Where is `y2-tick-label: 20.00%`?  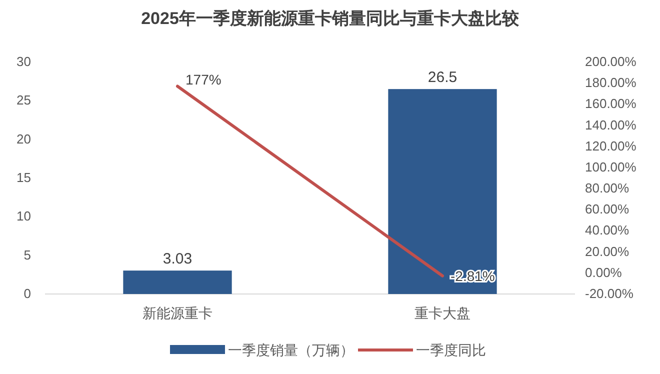
y2-tick-label: 20.00% is located at coordinates (607, 251).